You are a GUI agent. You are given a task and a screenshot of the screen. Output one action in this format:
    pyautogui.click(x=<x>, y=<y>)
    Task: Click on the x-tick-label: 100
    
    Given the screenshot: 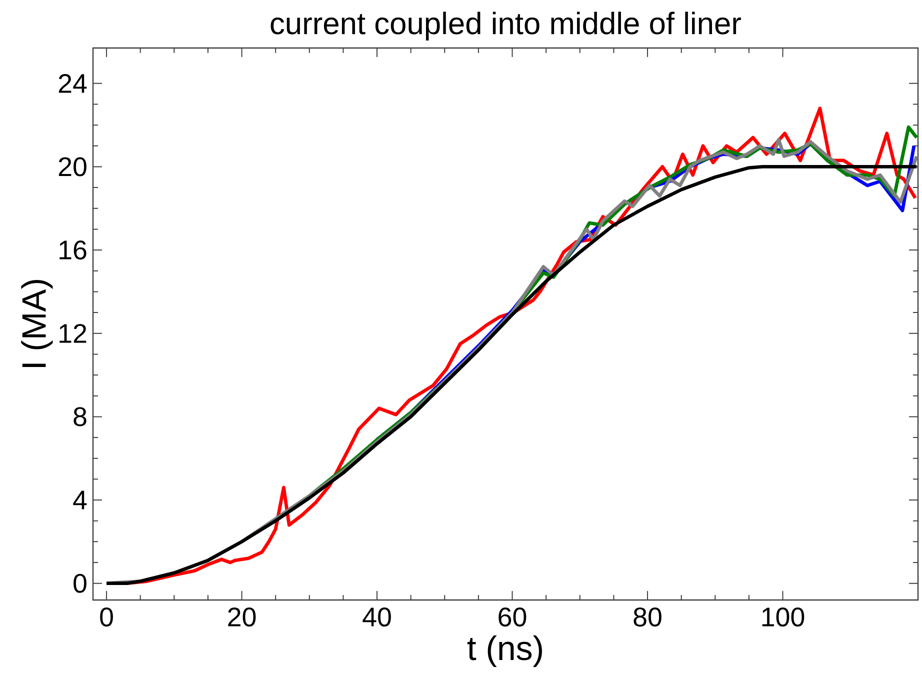 What is the action you would take?
    pyautogui.click(x=783, y=617)
    